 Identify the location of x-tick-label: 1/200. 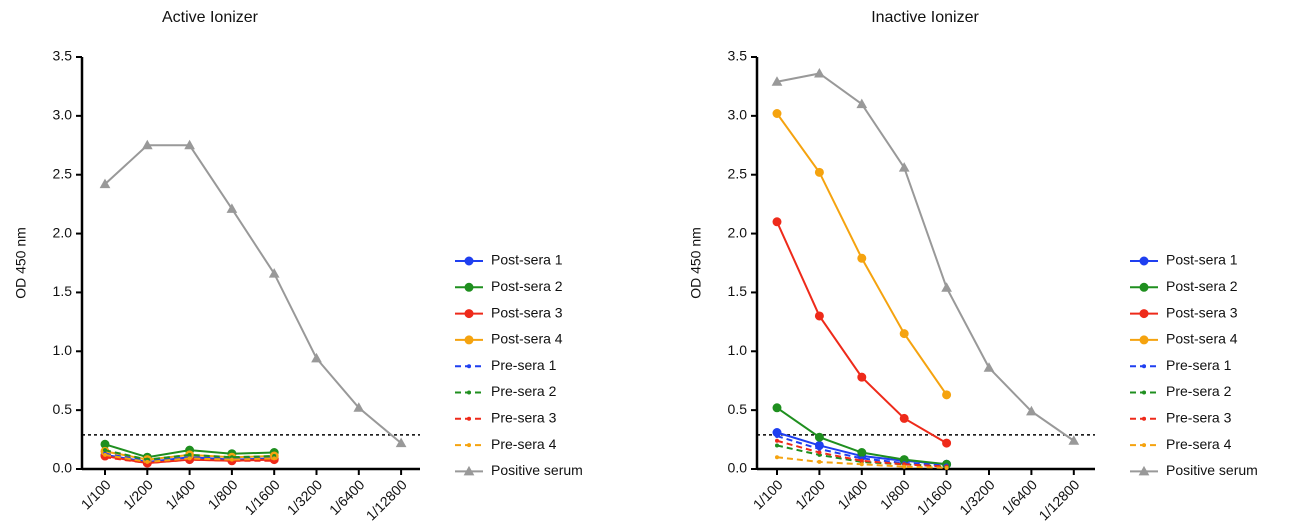
(138, 494).